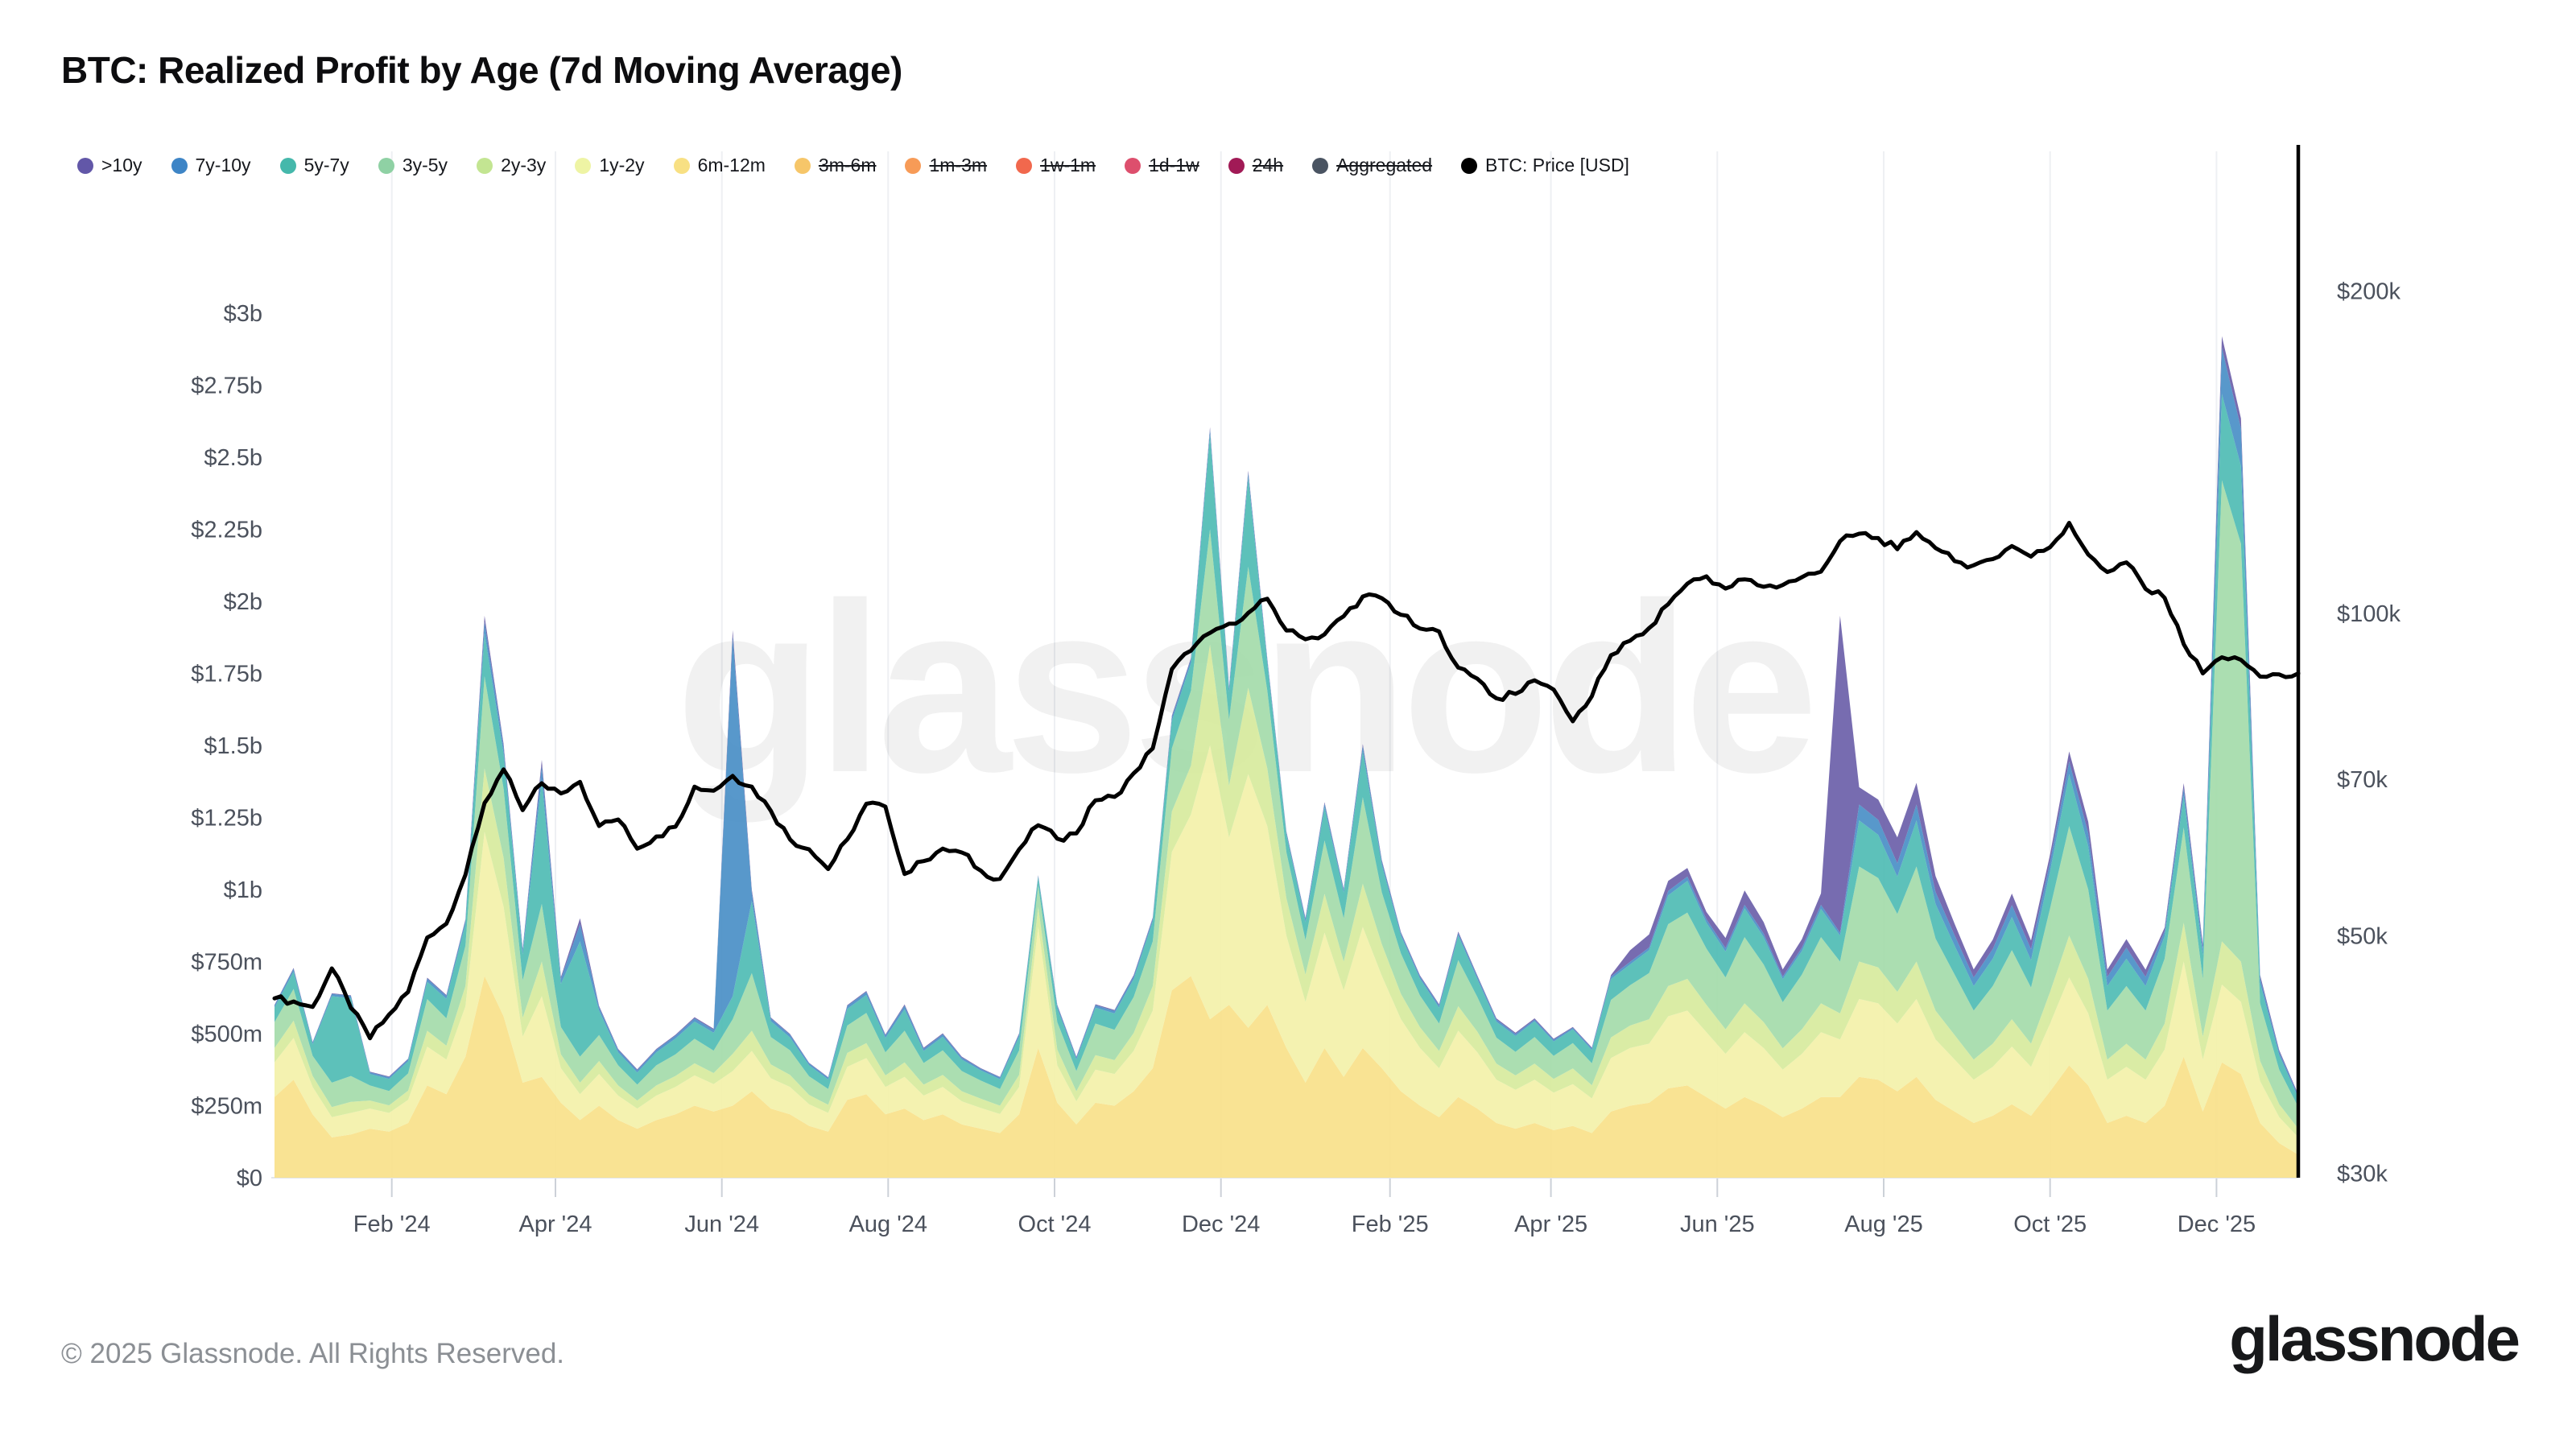  I want to click on y-left-tick-label: $1.25b, so click(226, 819).